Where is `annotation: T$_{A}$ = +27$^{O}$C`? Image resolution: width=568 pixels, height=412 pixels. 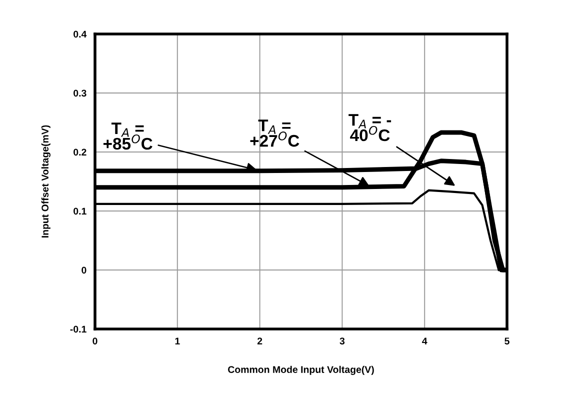
annotation: T$_{A}$ = +27$^{O}$C is located at coordinates (275, 133).